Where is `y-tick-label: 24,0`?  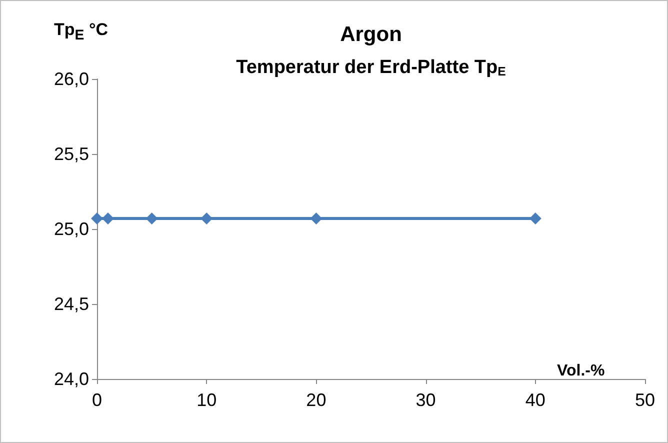
y-tick-label: 24,0 is located at coordinates (71, 379).